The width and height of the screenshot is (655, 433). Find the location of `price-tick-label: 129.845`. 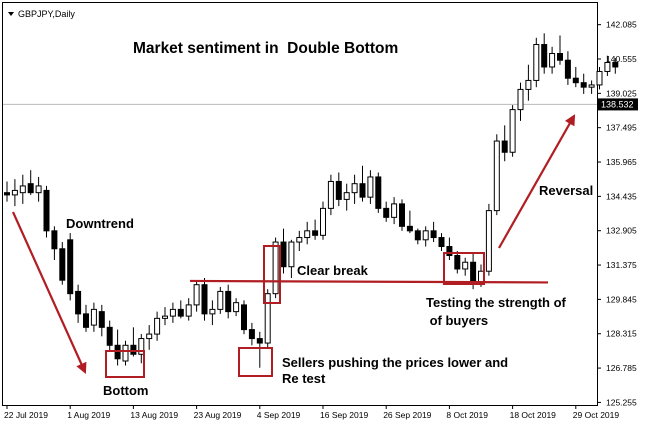

price-tick-label: 129.845 is located at coordinates (621, 299).